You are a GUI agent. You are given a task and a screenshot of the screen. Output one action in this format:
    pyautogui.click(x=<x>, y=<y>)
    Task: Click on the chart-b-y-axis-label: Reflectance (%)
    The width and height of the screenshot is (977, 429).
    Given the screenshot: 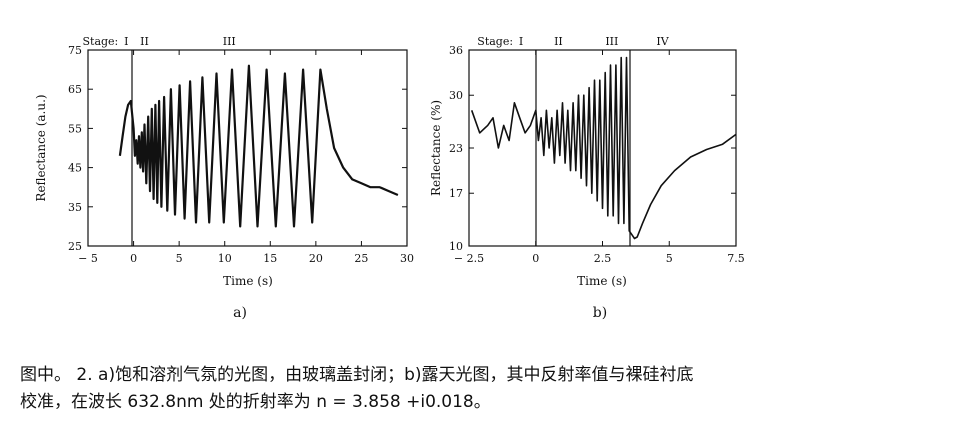 What is the action you would take?
    pyautogui.click(x=436, y=148)
    